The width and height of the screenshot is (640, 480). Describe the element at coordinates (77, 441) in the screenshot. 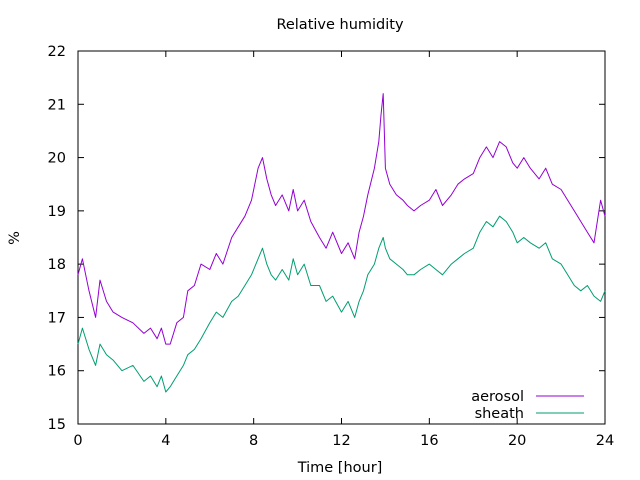

I see `x-tick-label: 0` at that location.